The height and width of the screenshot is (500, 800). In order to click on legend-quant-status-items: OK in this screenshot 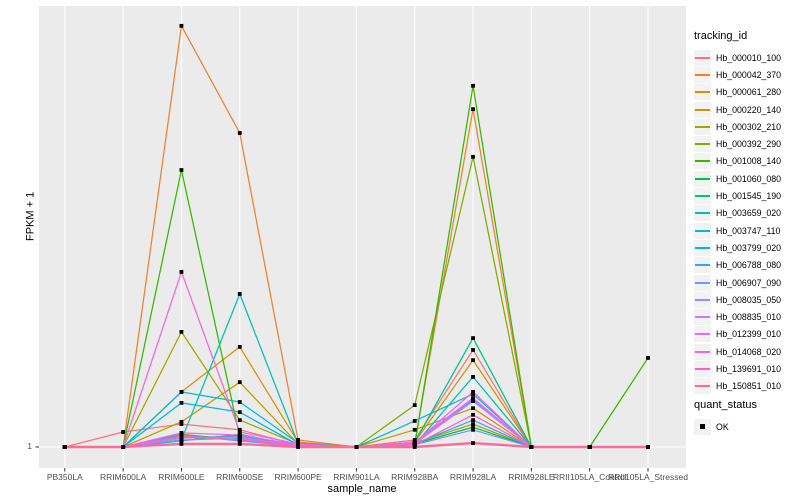, I will do `click(725, 426)`.